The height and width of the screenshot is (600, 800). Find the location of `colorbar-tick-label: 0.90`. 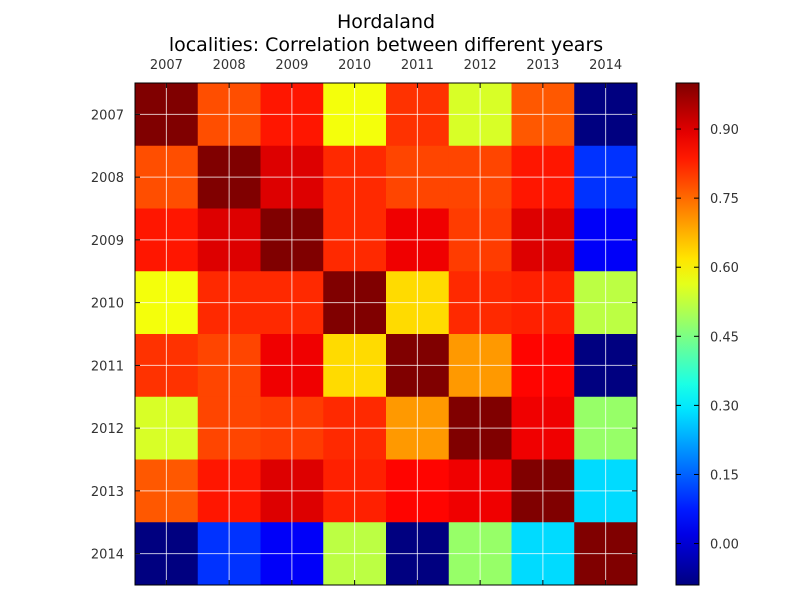

colorbar-tick-label: 0.90 is located at coordinates (724, 130).